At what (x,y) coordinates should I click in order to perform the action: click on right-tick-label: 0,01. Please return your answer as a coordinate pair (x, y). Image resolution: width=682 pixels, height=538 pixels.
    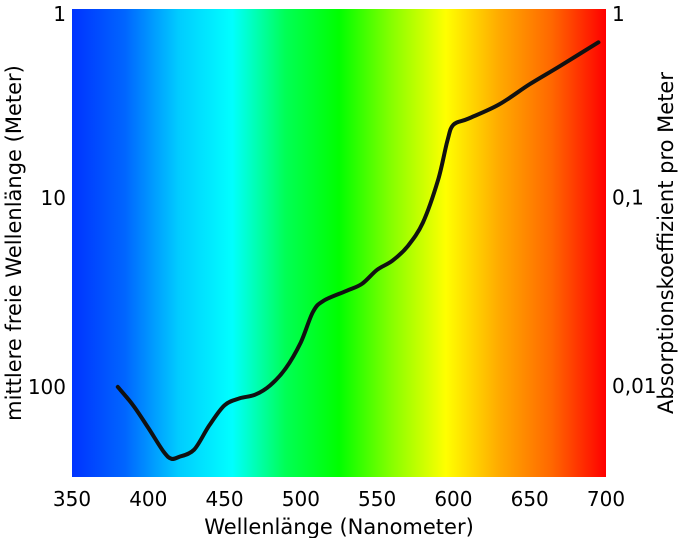
    Looking at the image, I should click on (634, 386).